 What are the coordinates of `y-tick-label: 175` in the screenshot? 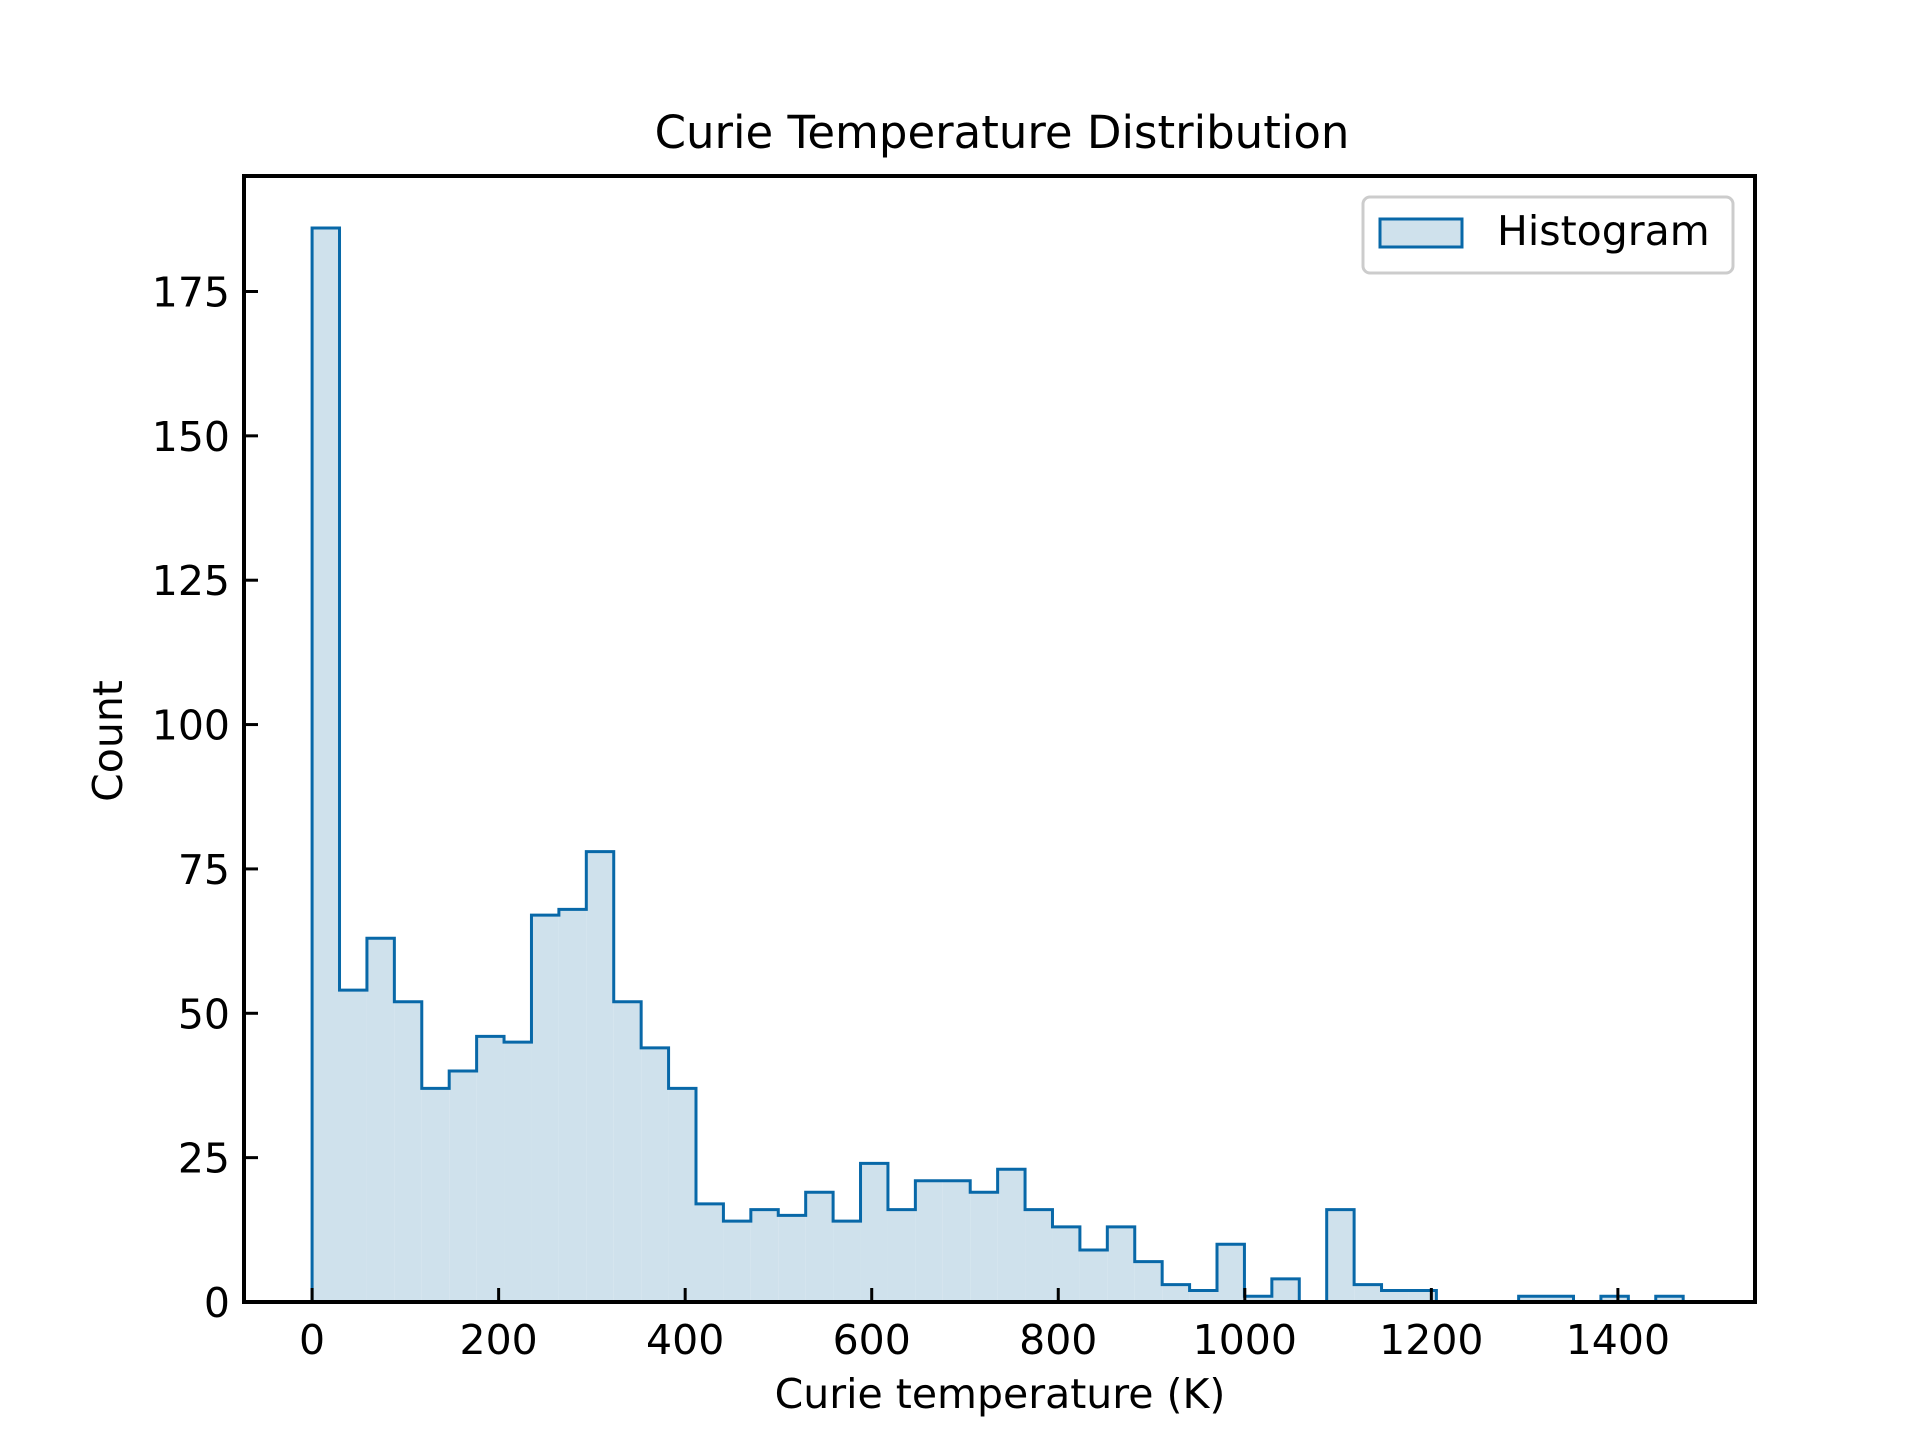 It's located at (191, 292).